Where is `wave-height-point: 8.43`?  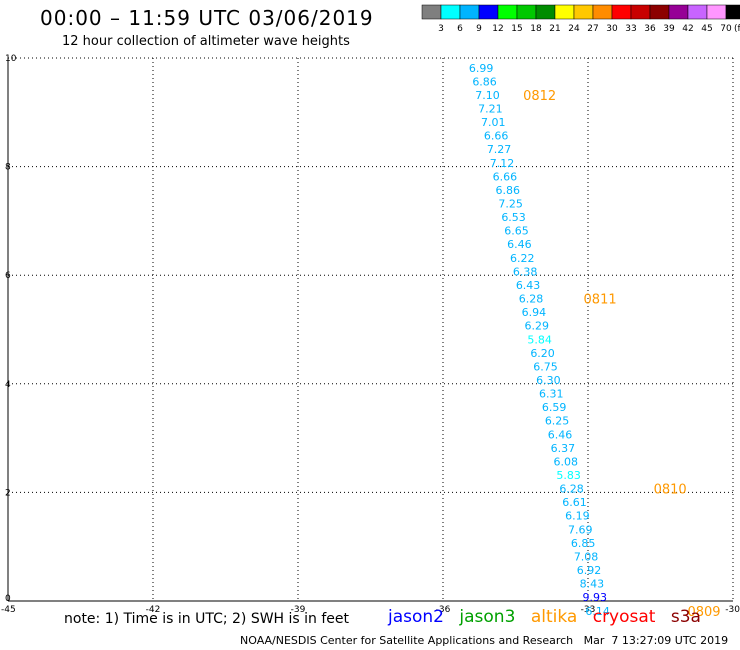 wave-height-point: 8.43 is located at coordinates (592, 584).